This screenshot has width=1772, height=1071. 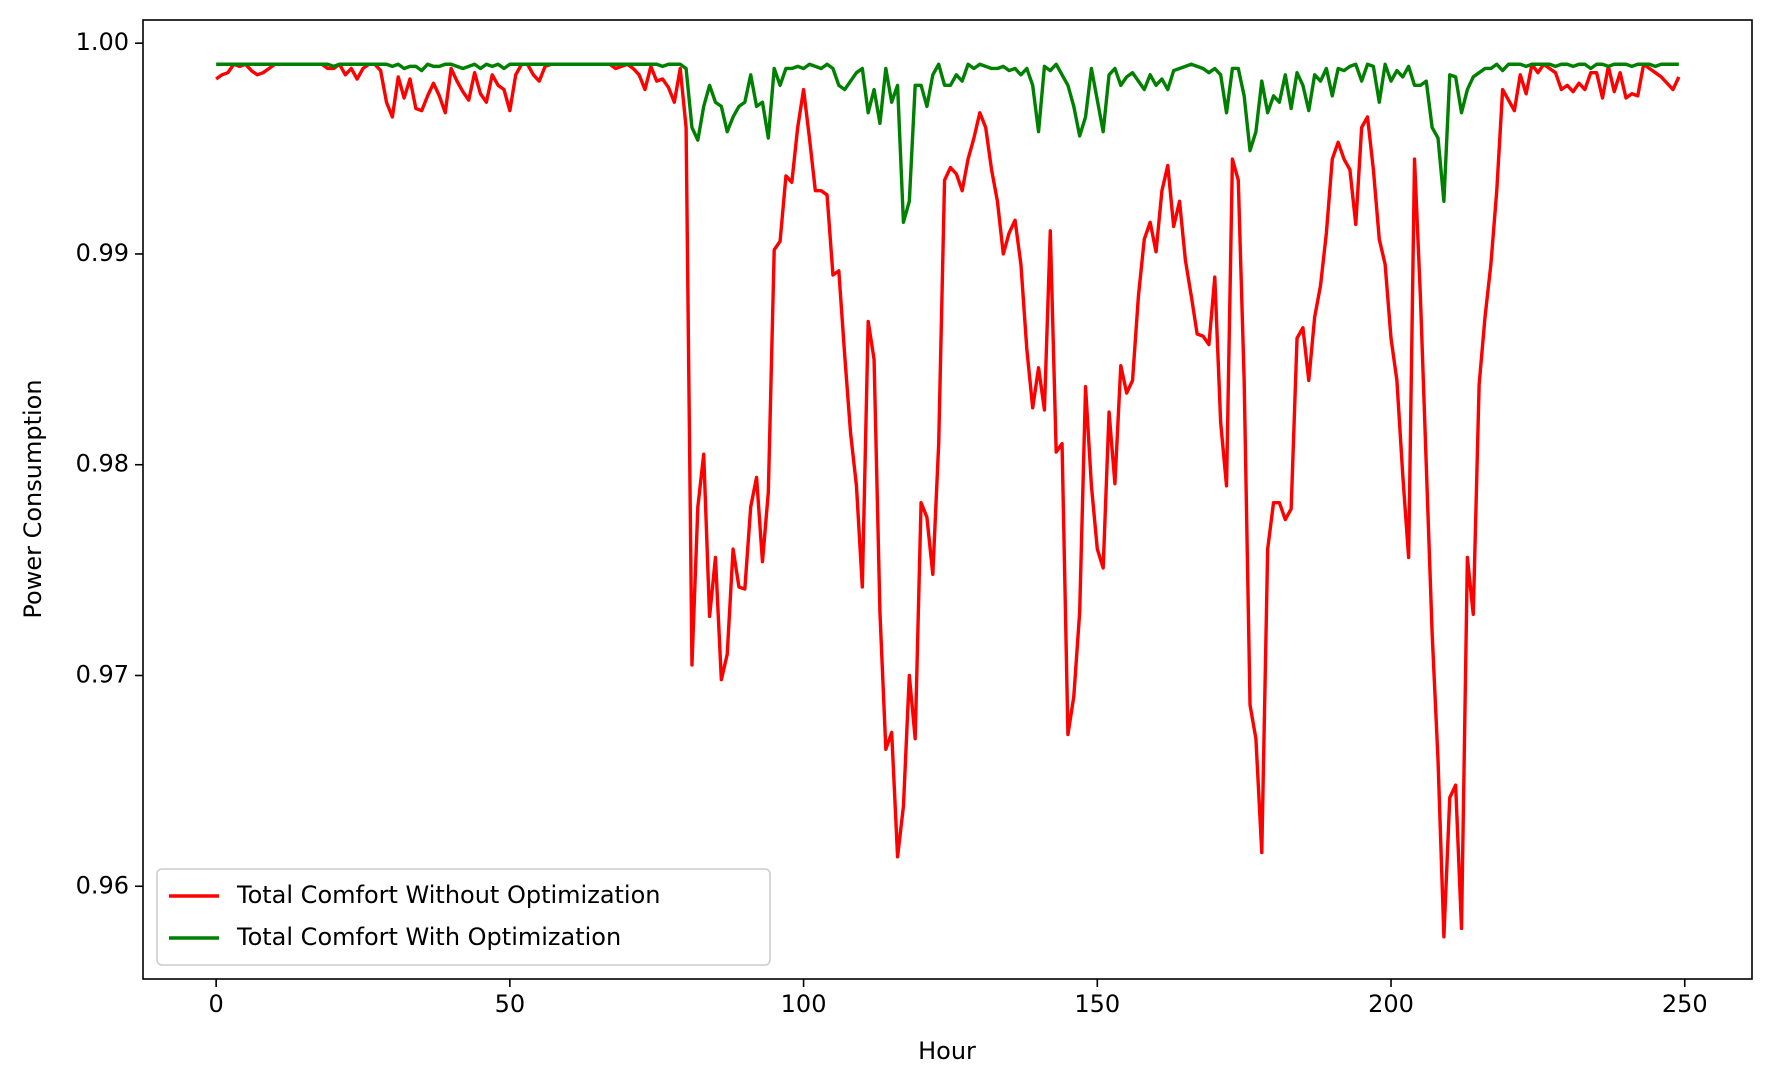 What do you see at coordinates (510, 1004) in the screenshot?
I see `x-tick-label: 50` at bounding box center [510, 1004].